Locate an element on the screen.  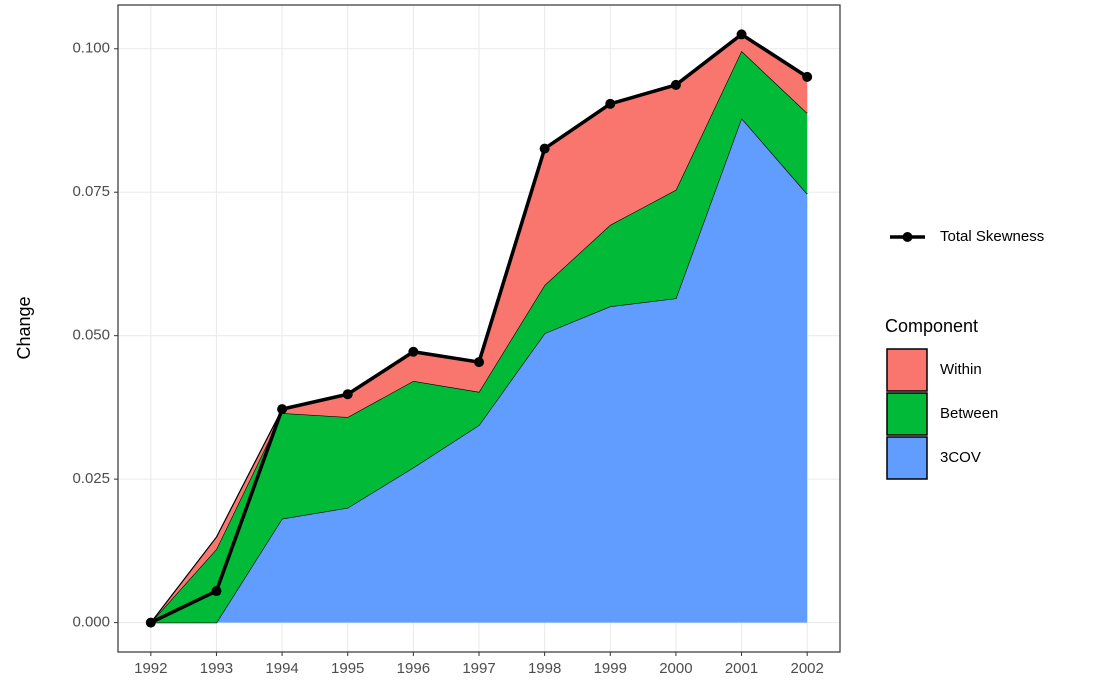
y-tick-label: 0.100 is located at coordinates (91, 48).